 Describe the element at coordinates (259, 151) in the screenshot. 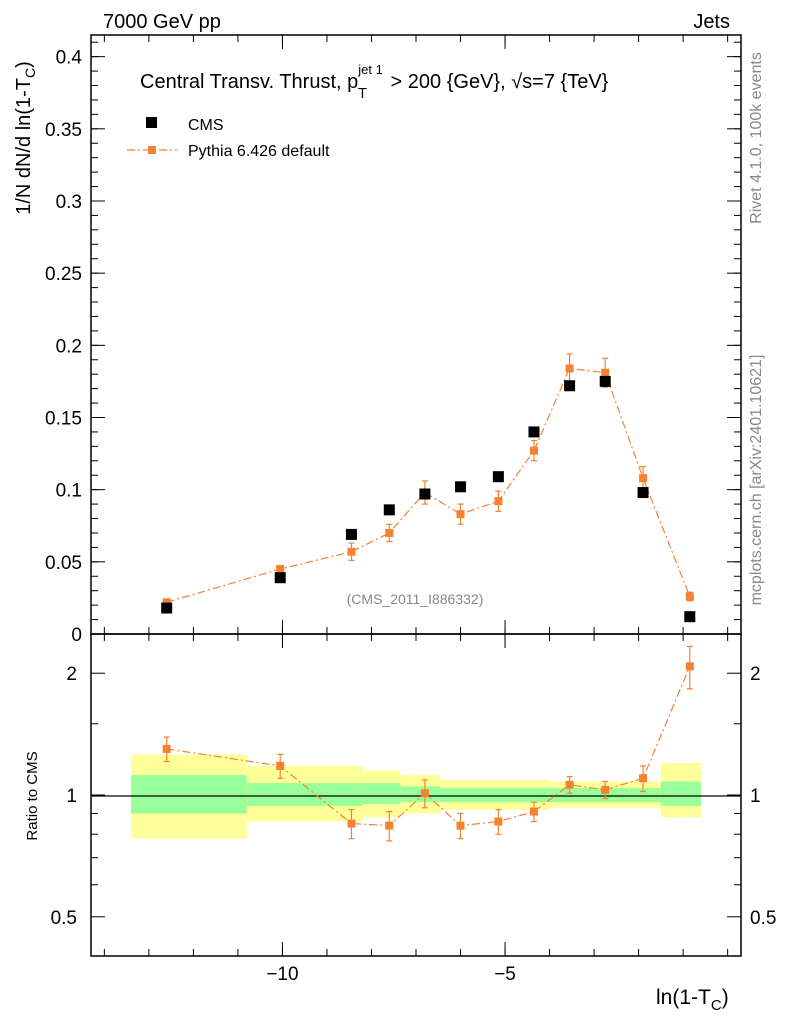

I see `legend-pythia-label: Pythia 6.426 default` at that location.